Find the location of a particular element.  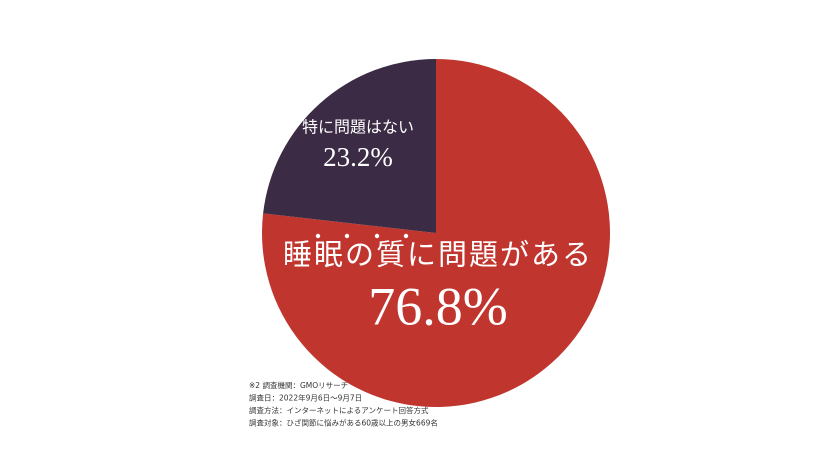

value-label: 76.8% is located at coordinates (437, 306).